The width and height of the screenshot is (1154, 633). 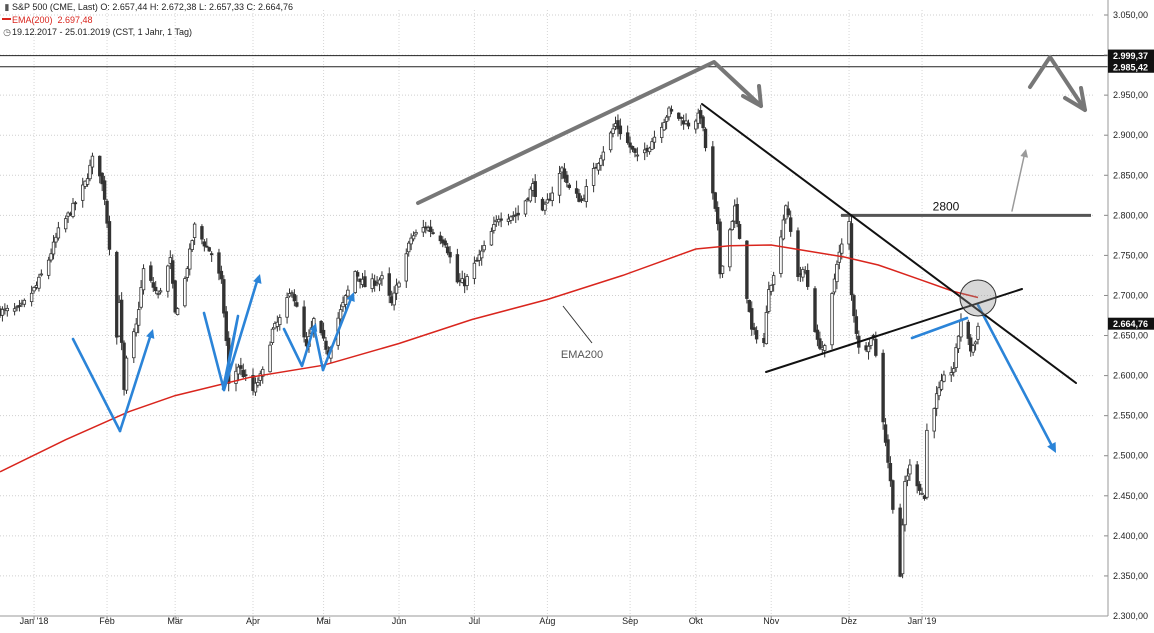 I want to click on gray-breakout-arrow, so click(x=1018, y=181).